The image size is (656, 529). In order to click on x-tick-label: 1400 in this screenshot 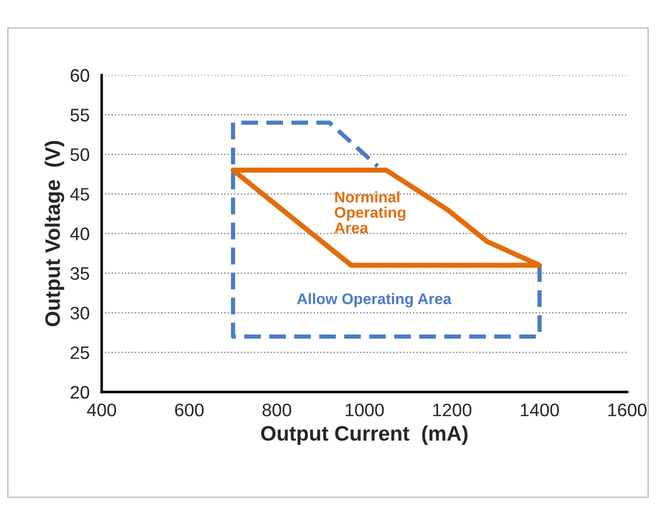, I will do `click(539, 410)`.